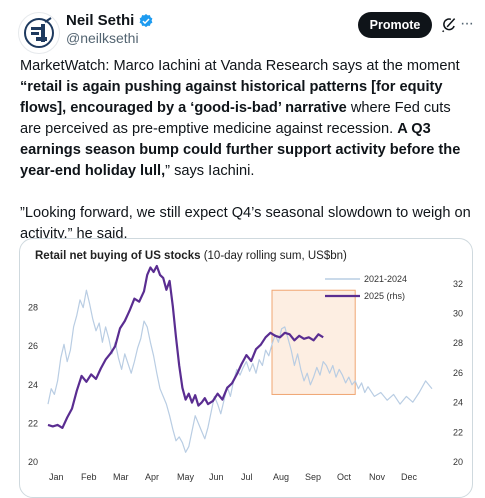 The width and height of the screenshot is (485, 498). What do you see at coordinates (242, 27) in the screenshot?
I see `tweet-header: Neil Sethi @neilksethi Promote ···` at bounding box center [242, 27].